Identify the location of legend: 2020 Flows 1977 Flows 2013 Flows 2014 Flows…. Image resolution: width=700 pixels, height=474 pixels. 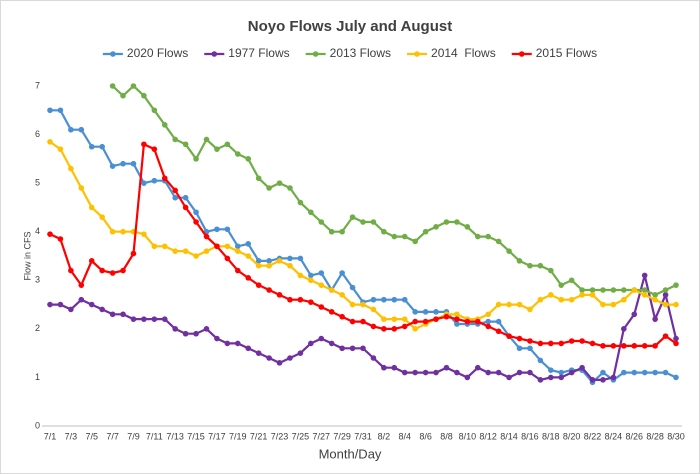
(349, 53).